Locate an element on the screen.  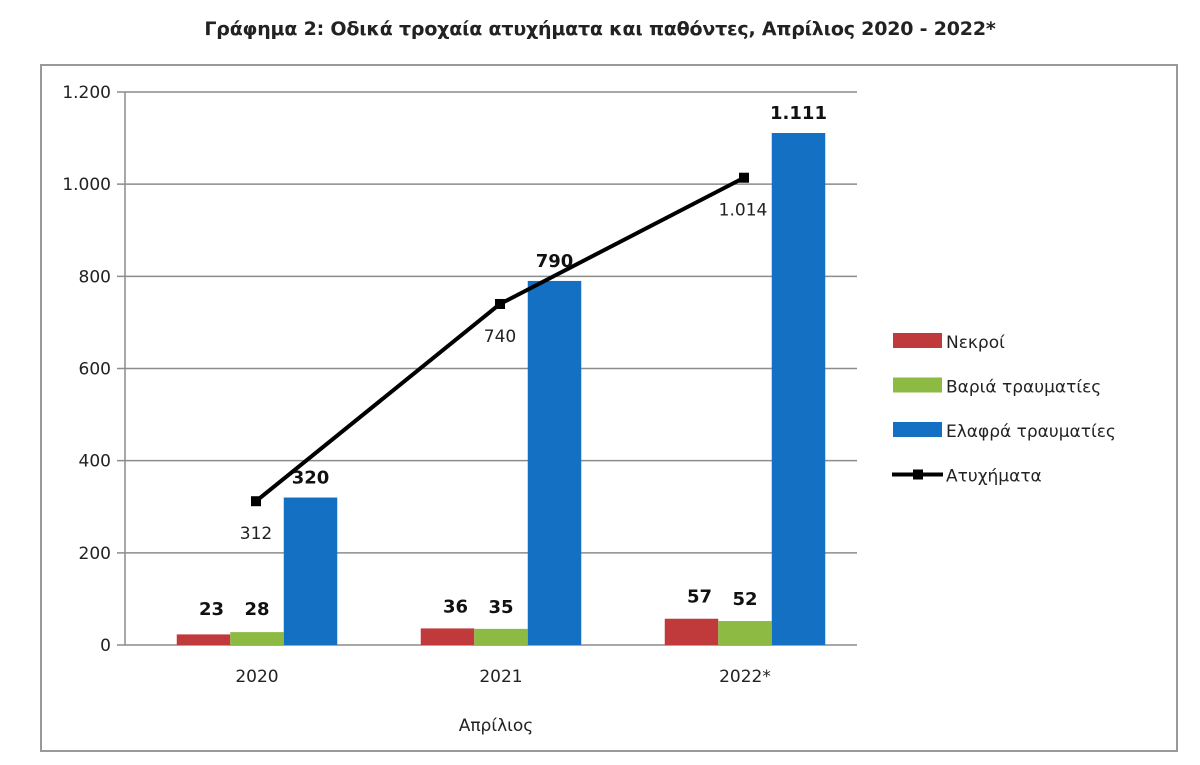
bar-value-label: 35 is located at coordinates (500, 607).